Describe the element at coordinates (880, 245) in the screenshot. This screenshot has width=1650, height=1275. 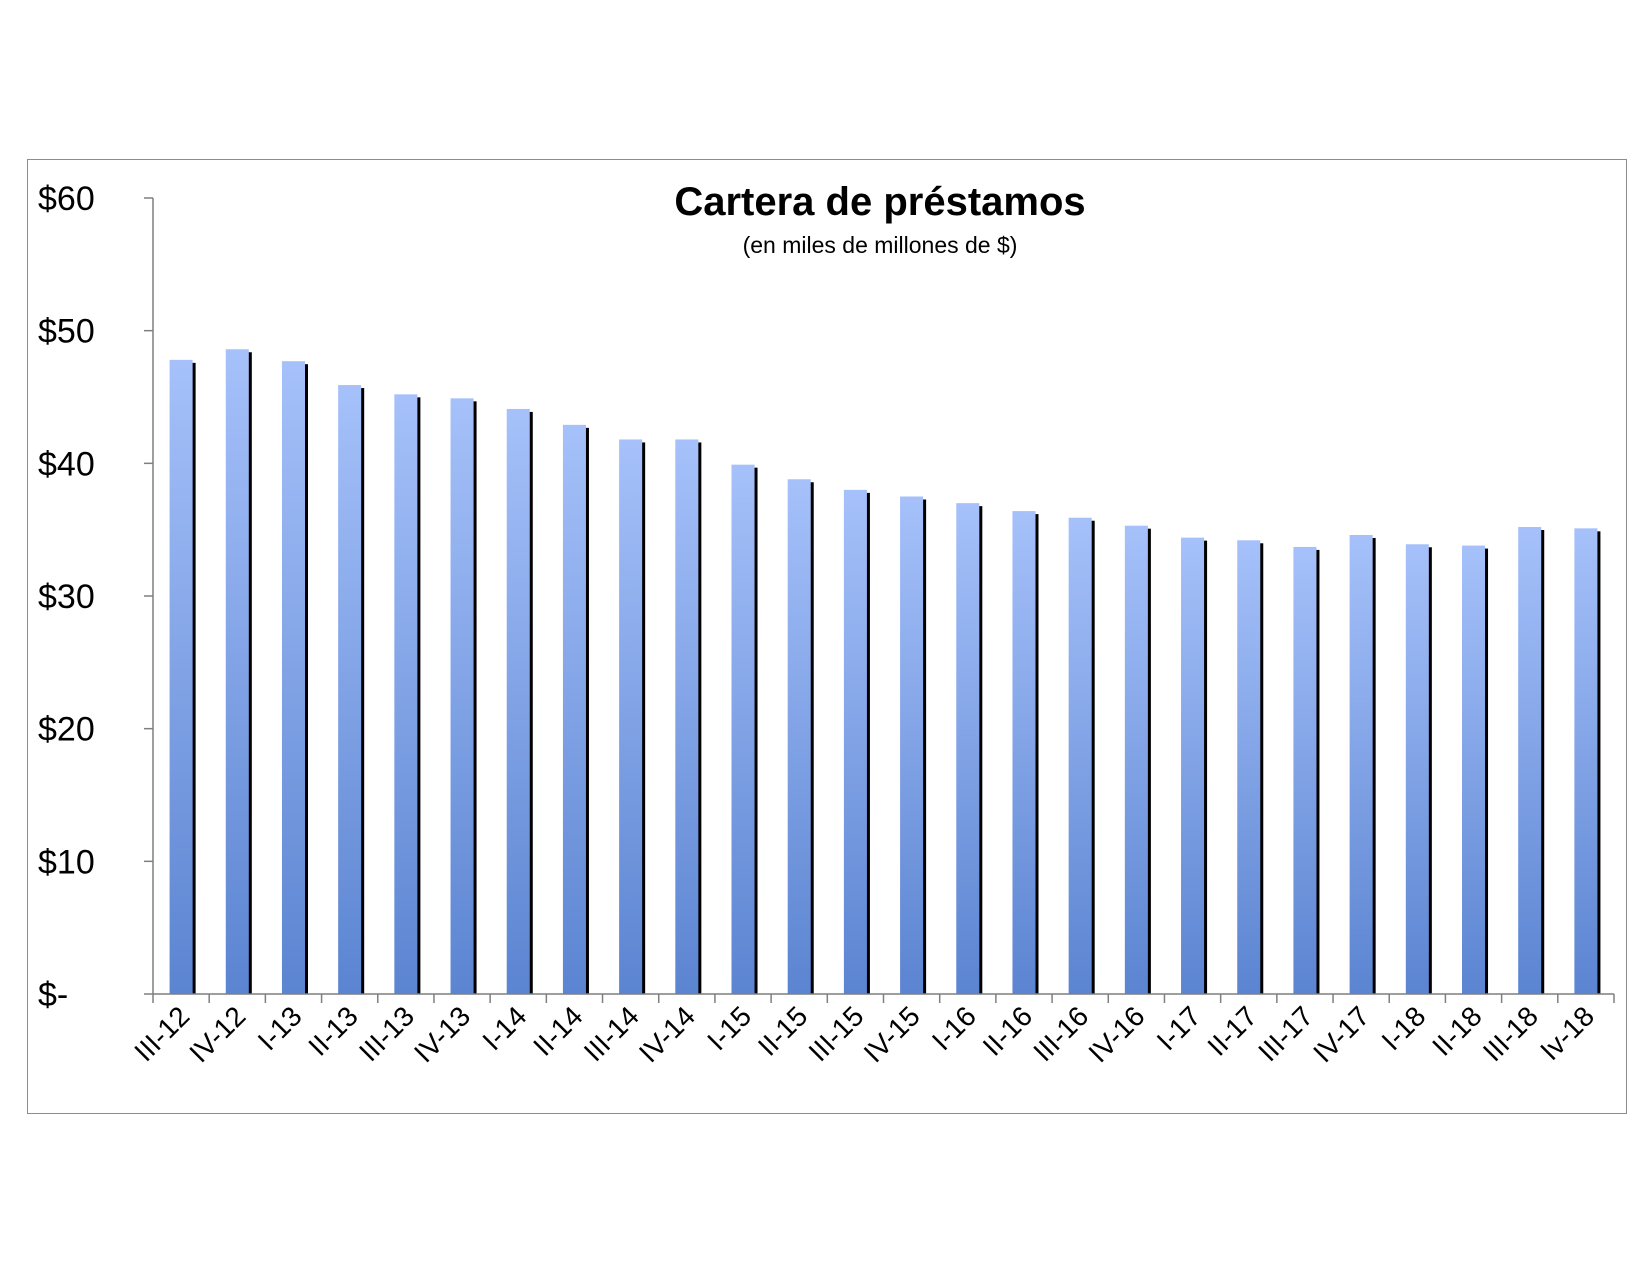
I see `chart-subtitle: (en miles de millones de $)` at that location.